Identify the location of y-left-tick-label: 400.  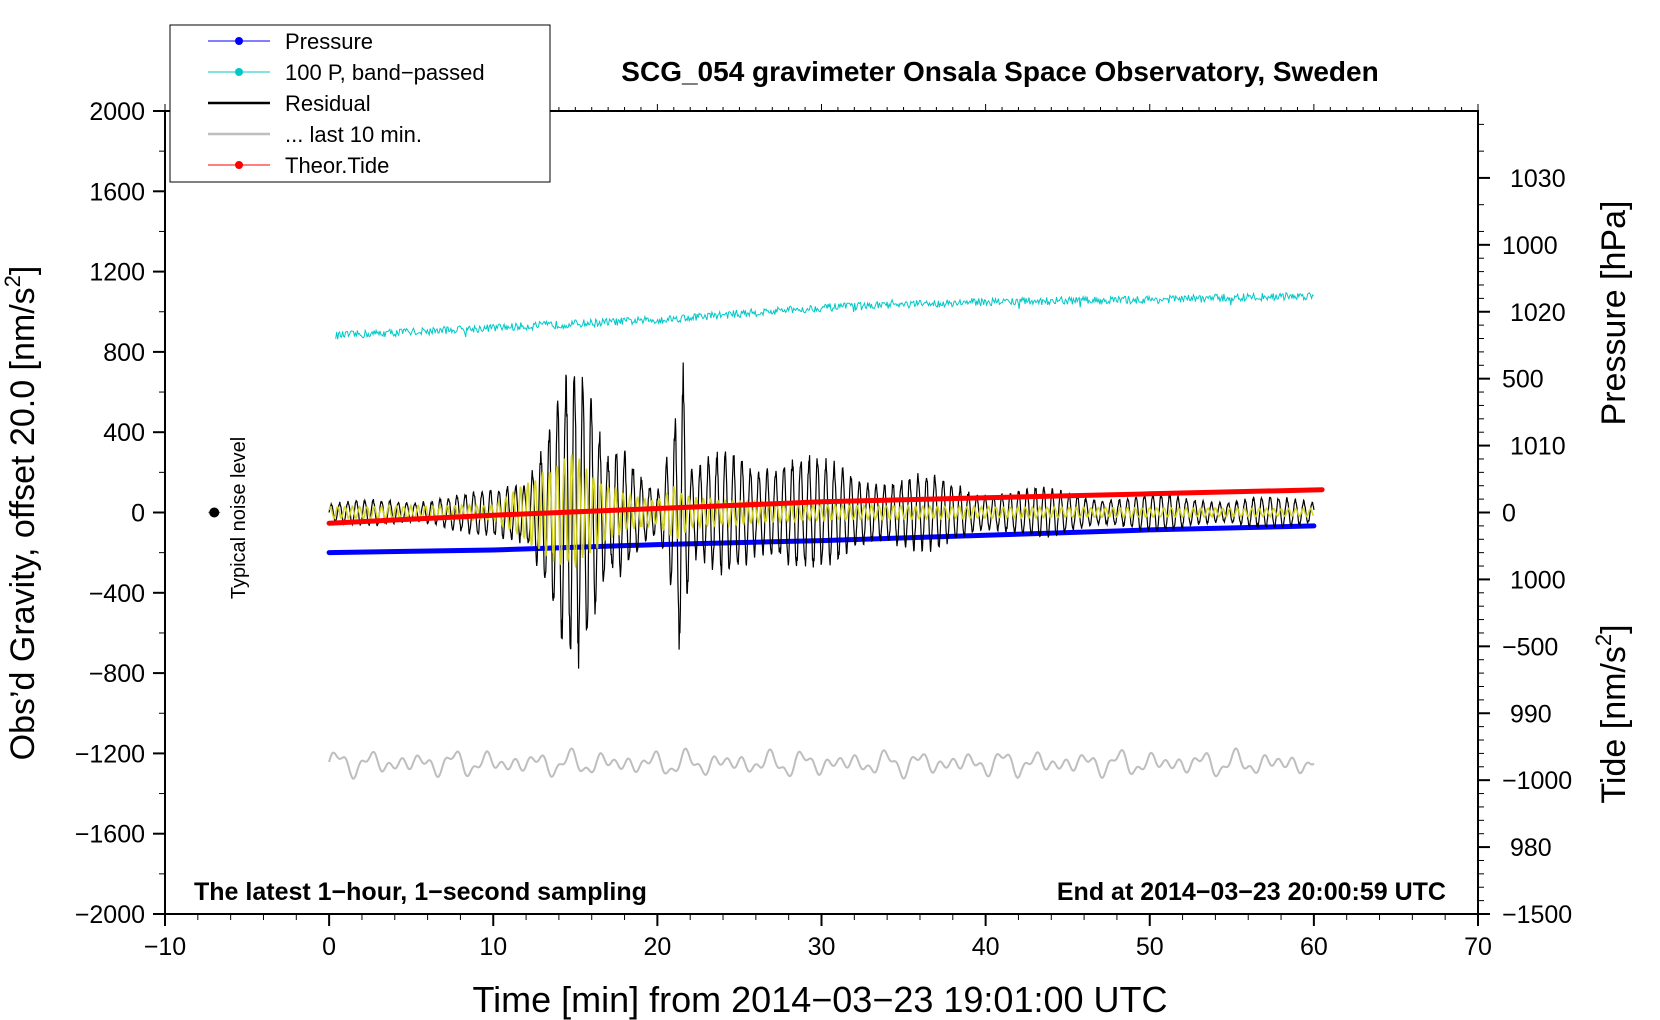
(124, 433).